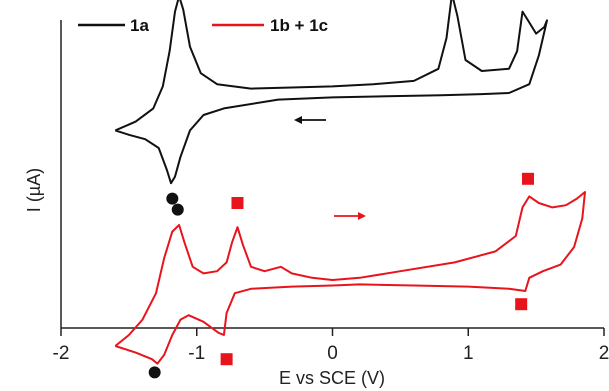 This screenshot has height=391, width=609. Describe the element at coordinates (330, 168) in the screenshot. I see `scan-direction-arrows` at that location.